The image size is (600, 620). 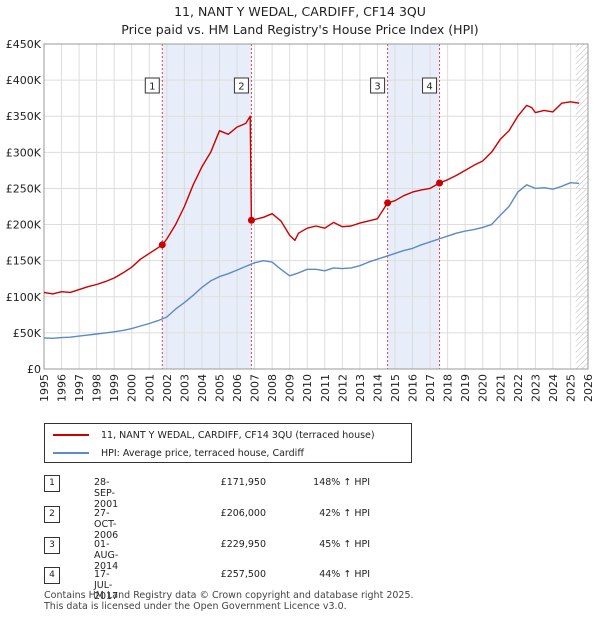 I want to click on marker-label: 3, so click(x=377, y=87).